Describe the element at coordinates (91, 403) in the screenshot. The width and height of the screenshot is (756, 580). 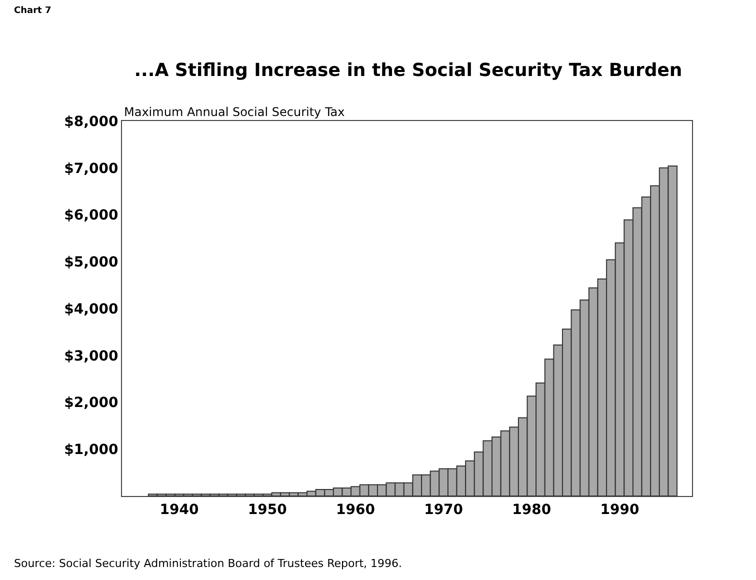
I see `y-tick-label: $2,000` at that location.